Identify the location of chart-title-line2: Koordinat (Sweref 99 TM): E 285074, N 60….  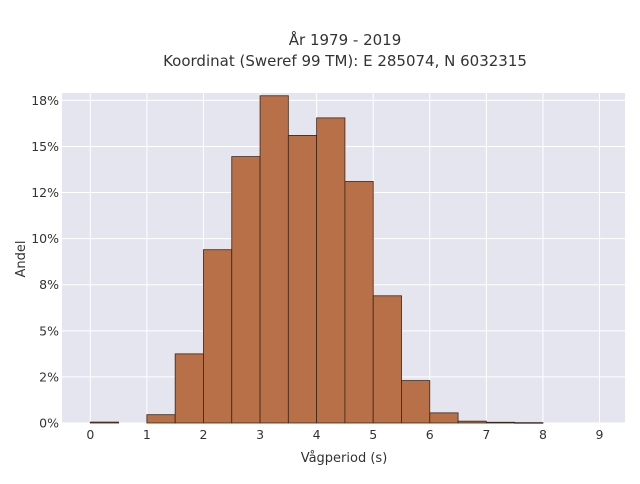
(345, 61).